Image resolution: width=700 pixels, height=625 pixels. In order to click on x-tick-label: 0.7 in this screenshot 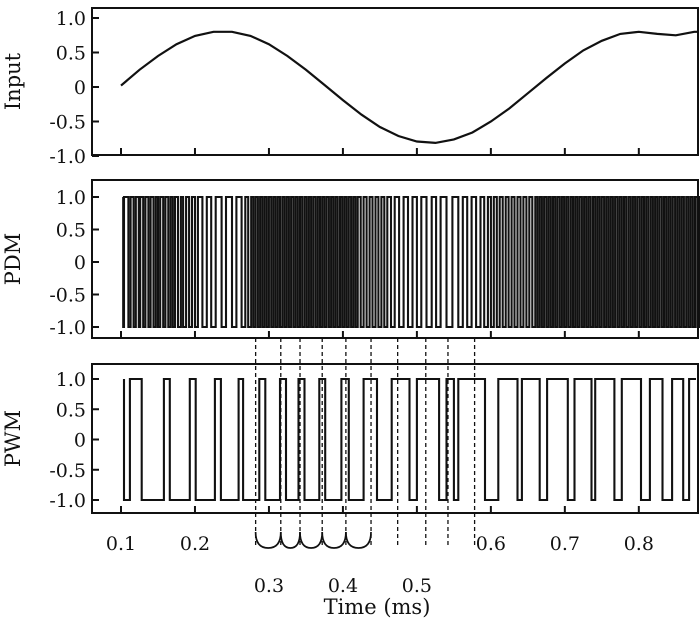, I will do `click(565, 544)`.